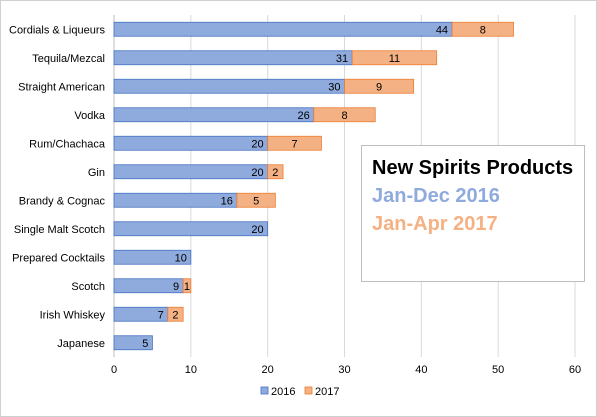  Describe the element at coordinates (57, 30) in the screenshot. I see `category-label: Cordials & Liqueurs` at that location.